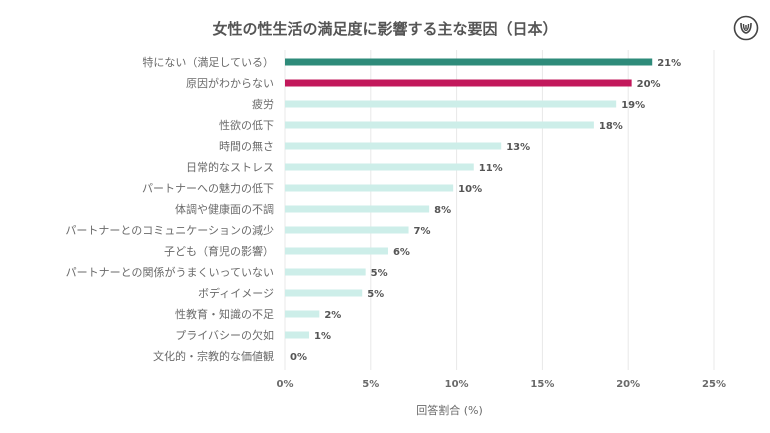 Image resolution: width=770 pixels, height=433 pixels. Describe the element at coordinates (449, 410) in the screenshot. I see `x-axis-title: 回答割合 (%)` at that location.